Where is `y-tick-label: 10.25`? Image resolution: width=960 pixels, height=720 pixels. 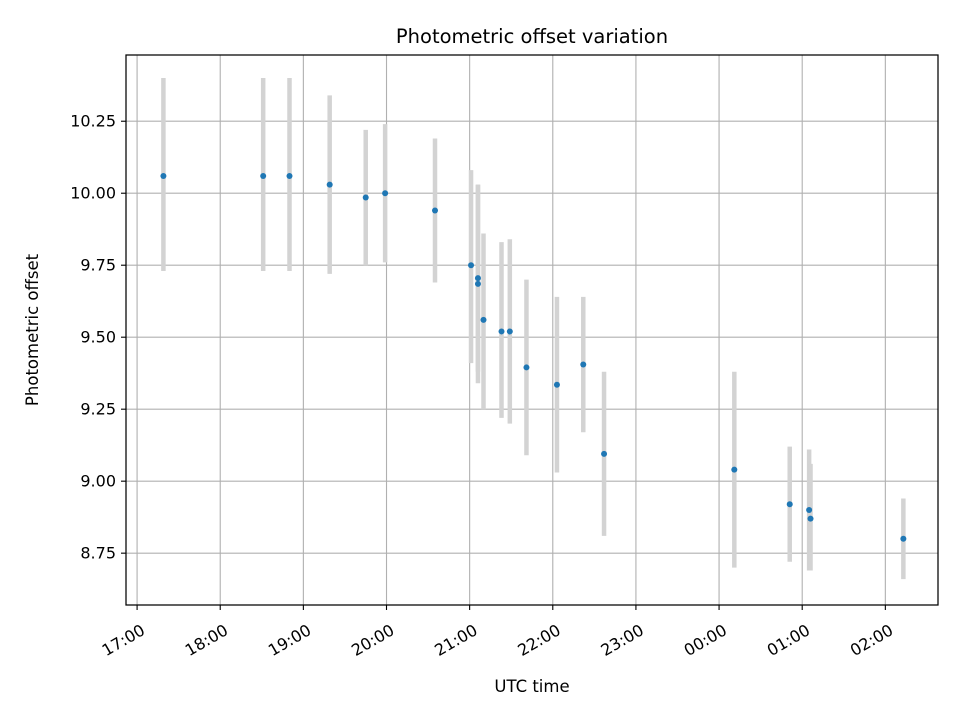 y-tick-label: 10.25 is located at coordinates (93, 121).